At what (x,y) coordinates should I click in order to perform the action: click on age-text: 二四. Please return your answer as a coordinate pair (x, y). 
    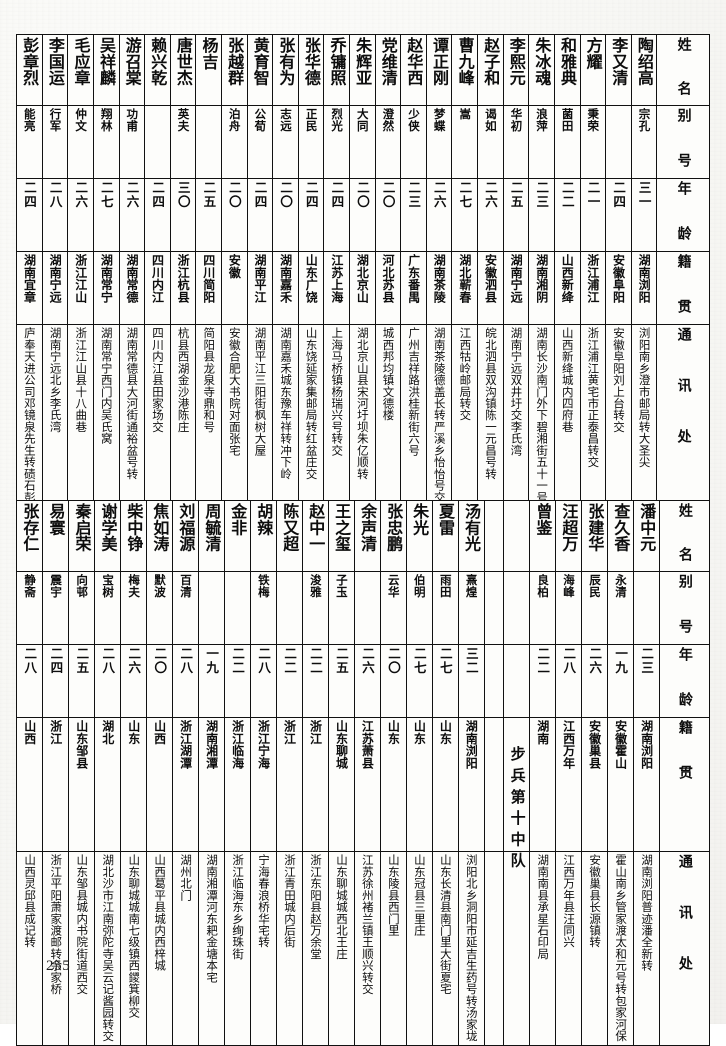
    Looking at the image, I should click on (260, 195).